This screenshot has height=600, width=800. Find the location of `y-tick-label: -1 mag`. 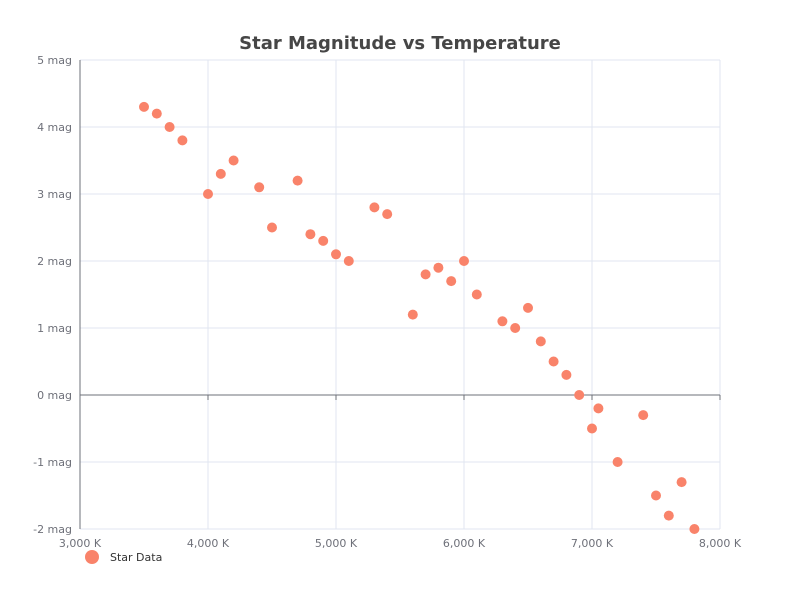

y-tick-label: -1 mag is located at coordinates (52, 462).